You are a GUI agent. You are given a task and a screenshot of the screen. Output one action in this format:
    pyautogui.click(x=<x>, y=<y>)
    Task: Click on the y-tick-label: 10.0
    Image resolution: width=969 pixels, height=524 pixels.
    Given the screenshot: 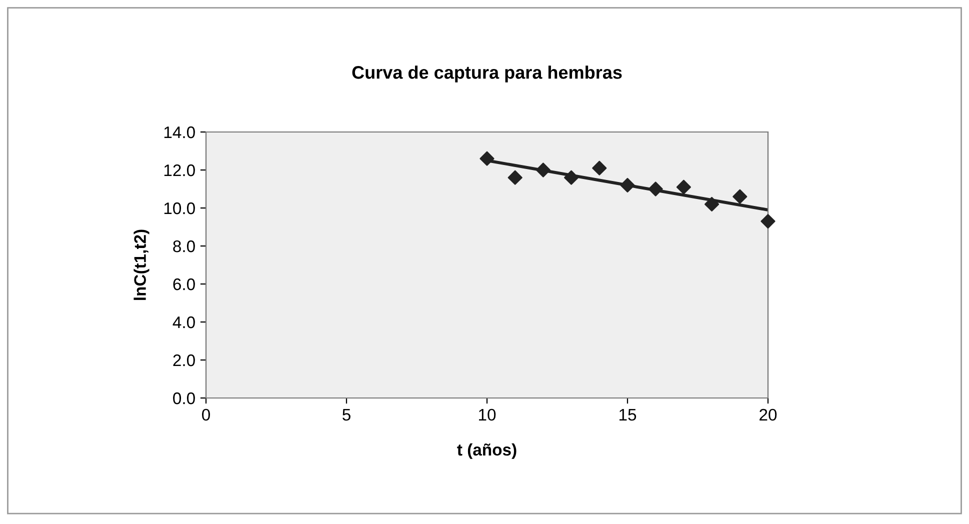 What is the action you would take?
    pyautogui.click(x=179, y=208)
    